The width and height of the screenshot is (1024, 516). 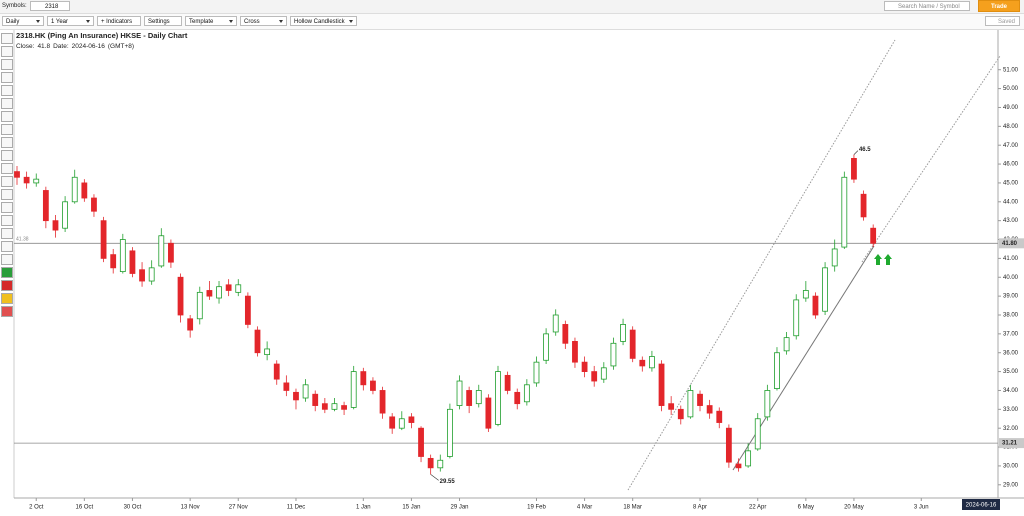 I want to click on high-pointer, so click(x=856, y=152).